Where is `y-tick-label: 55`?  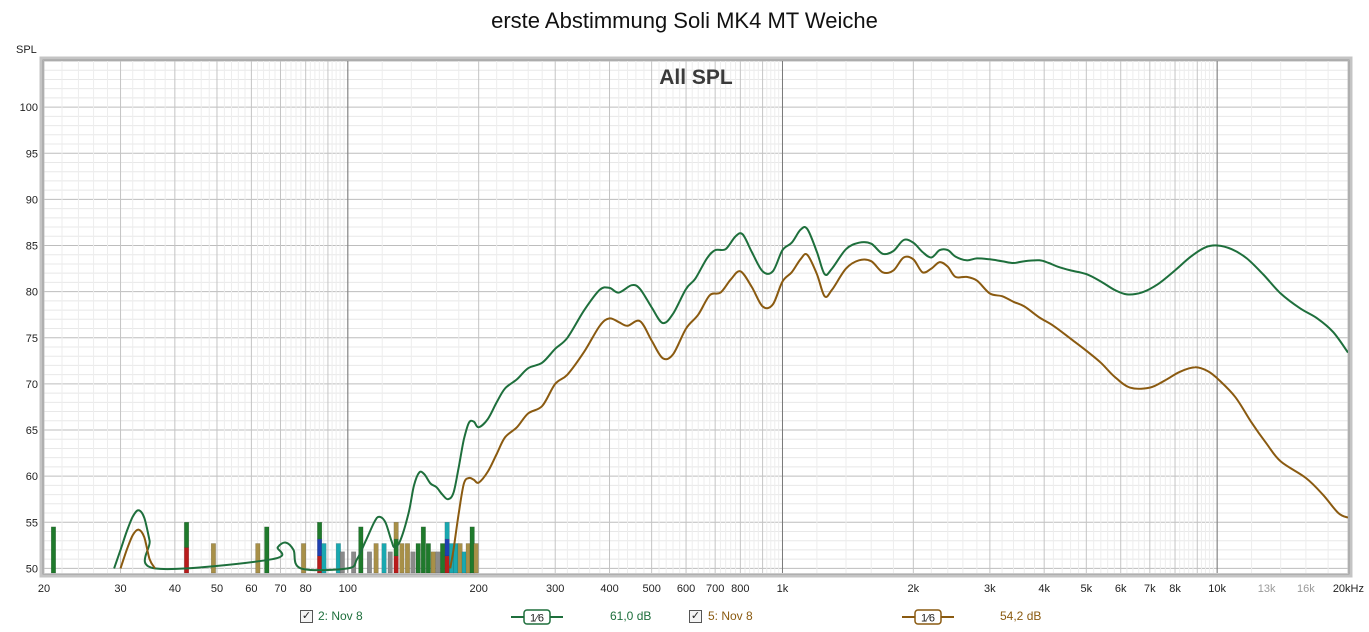 y-tick-label: 55 is located at coordinates (32, 523).